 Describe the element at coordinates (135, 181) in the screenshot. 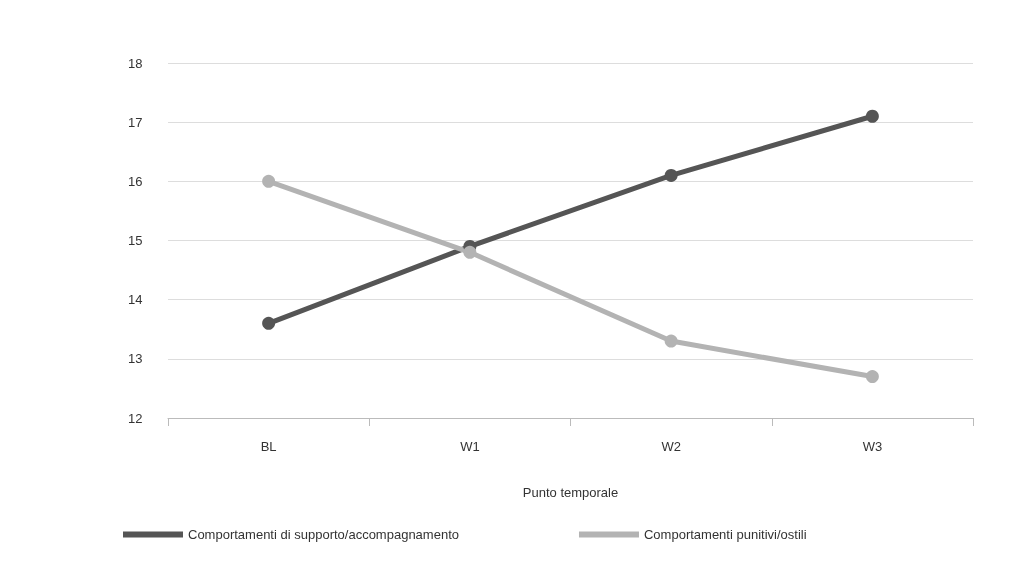

I see `y-tick-label: 16` at that location.